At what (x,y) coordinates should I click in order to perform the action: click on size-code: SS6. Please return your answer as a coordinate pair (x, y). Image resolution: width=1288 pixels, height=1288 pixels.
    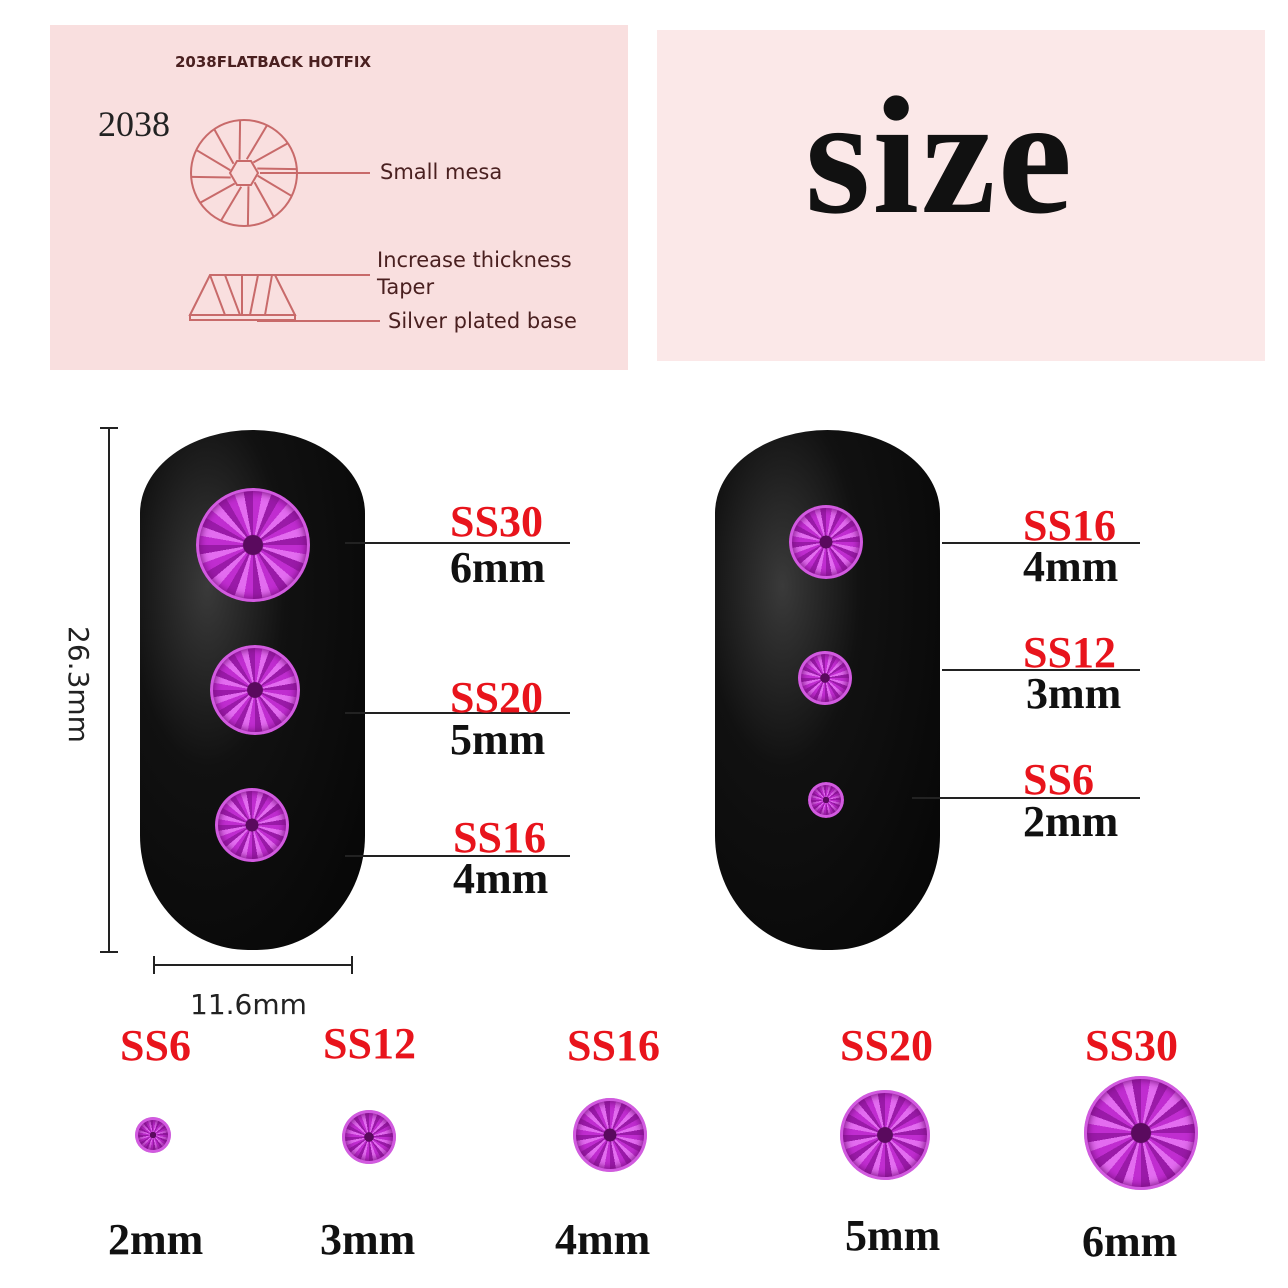
    Looking at the image, I should click on (1058, 779).